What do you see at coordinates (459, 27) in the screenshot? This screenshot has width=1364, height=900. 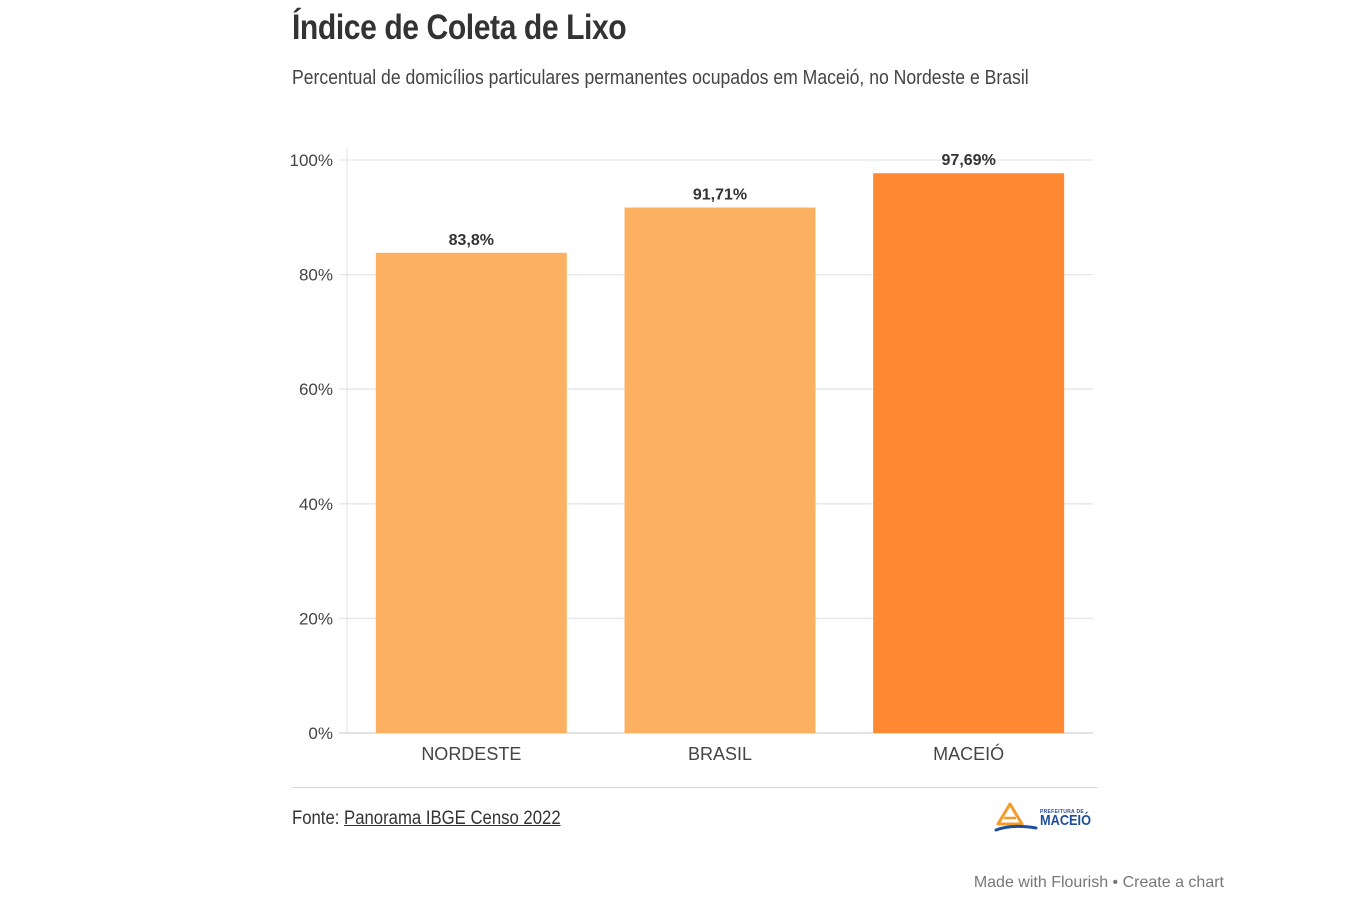 I see `chart-title: Índice de Coleta de Lixo` at bounding box center [459, 27].